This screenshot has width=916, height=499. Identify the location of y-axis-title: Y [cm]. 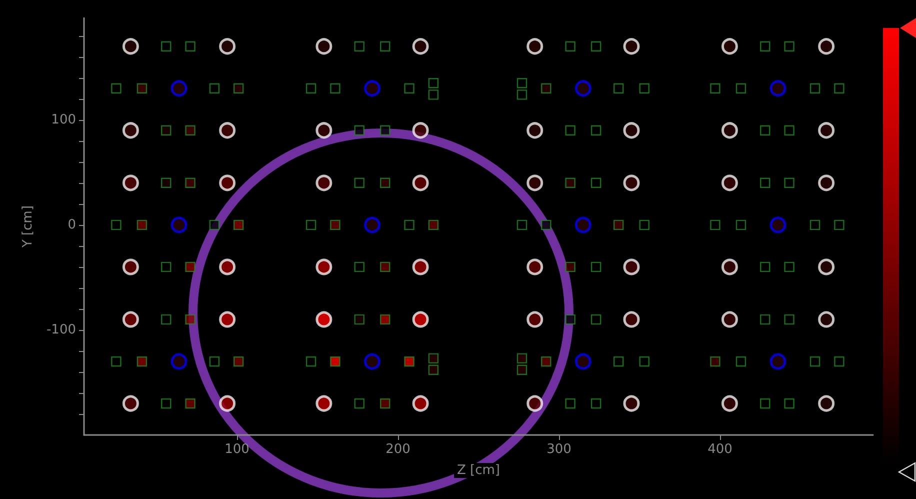
(28, 227).